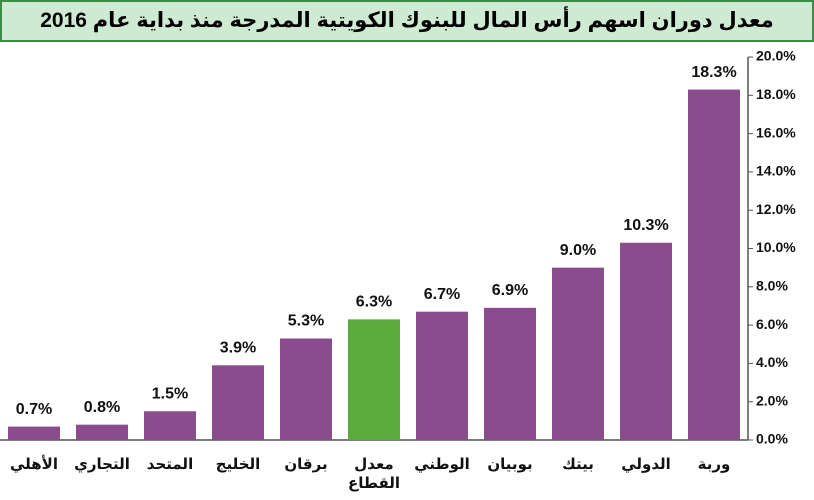 This screenshot has width=814, height=500. What do you see at coordinates (645, 225) in the screenshot?
I see `value-label: 10.3%` at bounding box center [645, 225].